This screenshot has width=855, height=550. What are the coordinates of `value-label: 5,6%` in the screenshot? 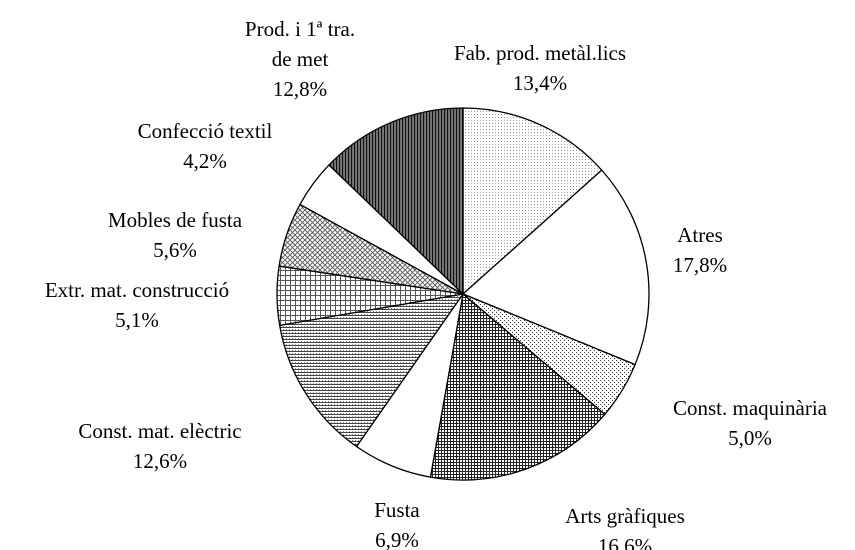 It's located at (175, 250).